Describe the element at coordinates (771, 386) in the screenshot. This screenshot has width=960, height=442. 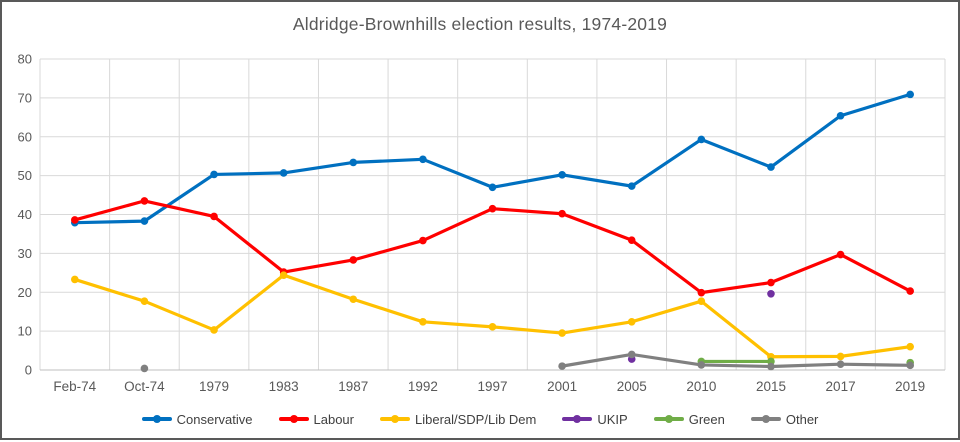
I see `x-tick-label: 2015` at that location.